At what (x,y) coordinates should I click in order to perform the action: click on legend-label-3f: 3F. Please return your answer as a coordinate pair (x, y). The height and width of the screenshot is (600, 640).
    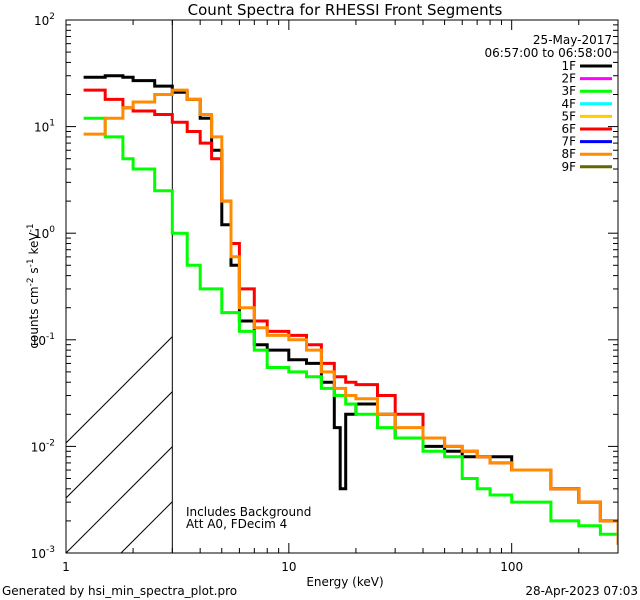
    Looking at the image, I should click on (568, 91).